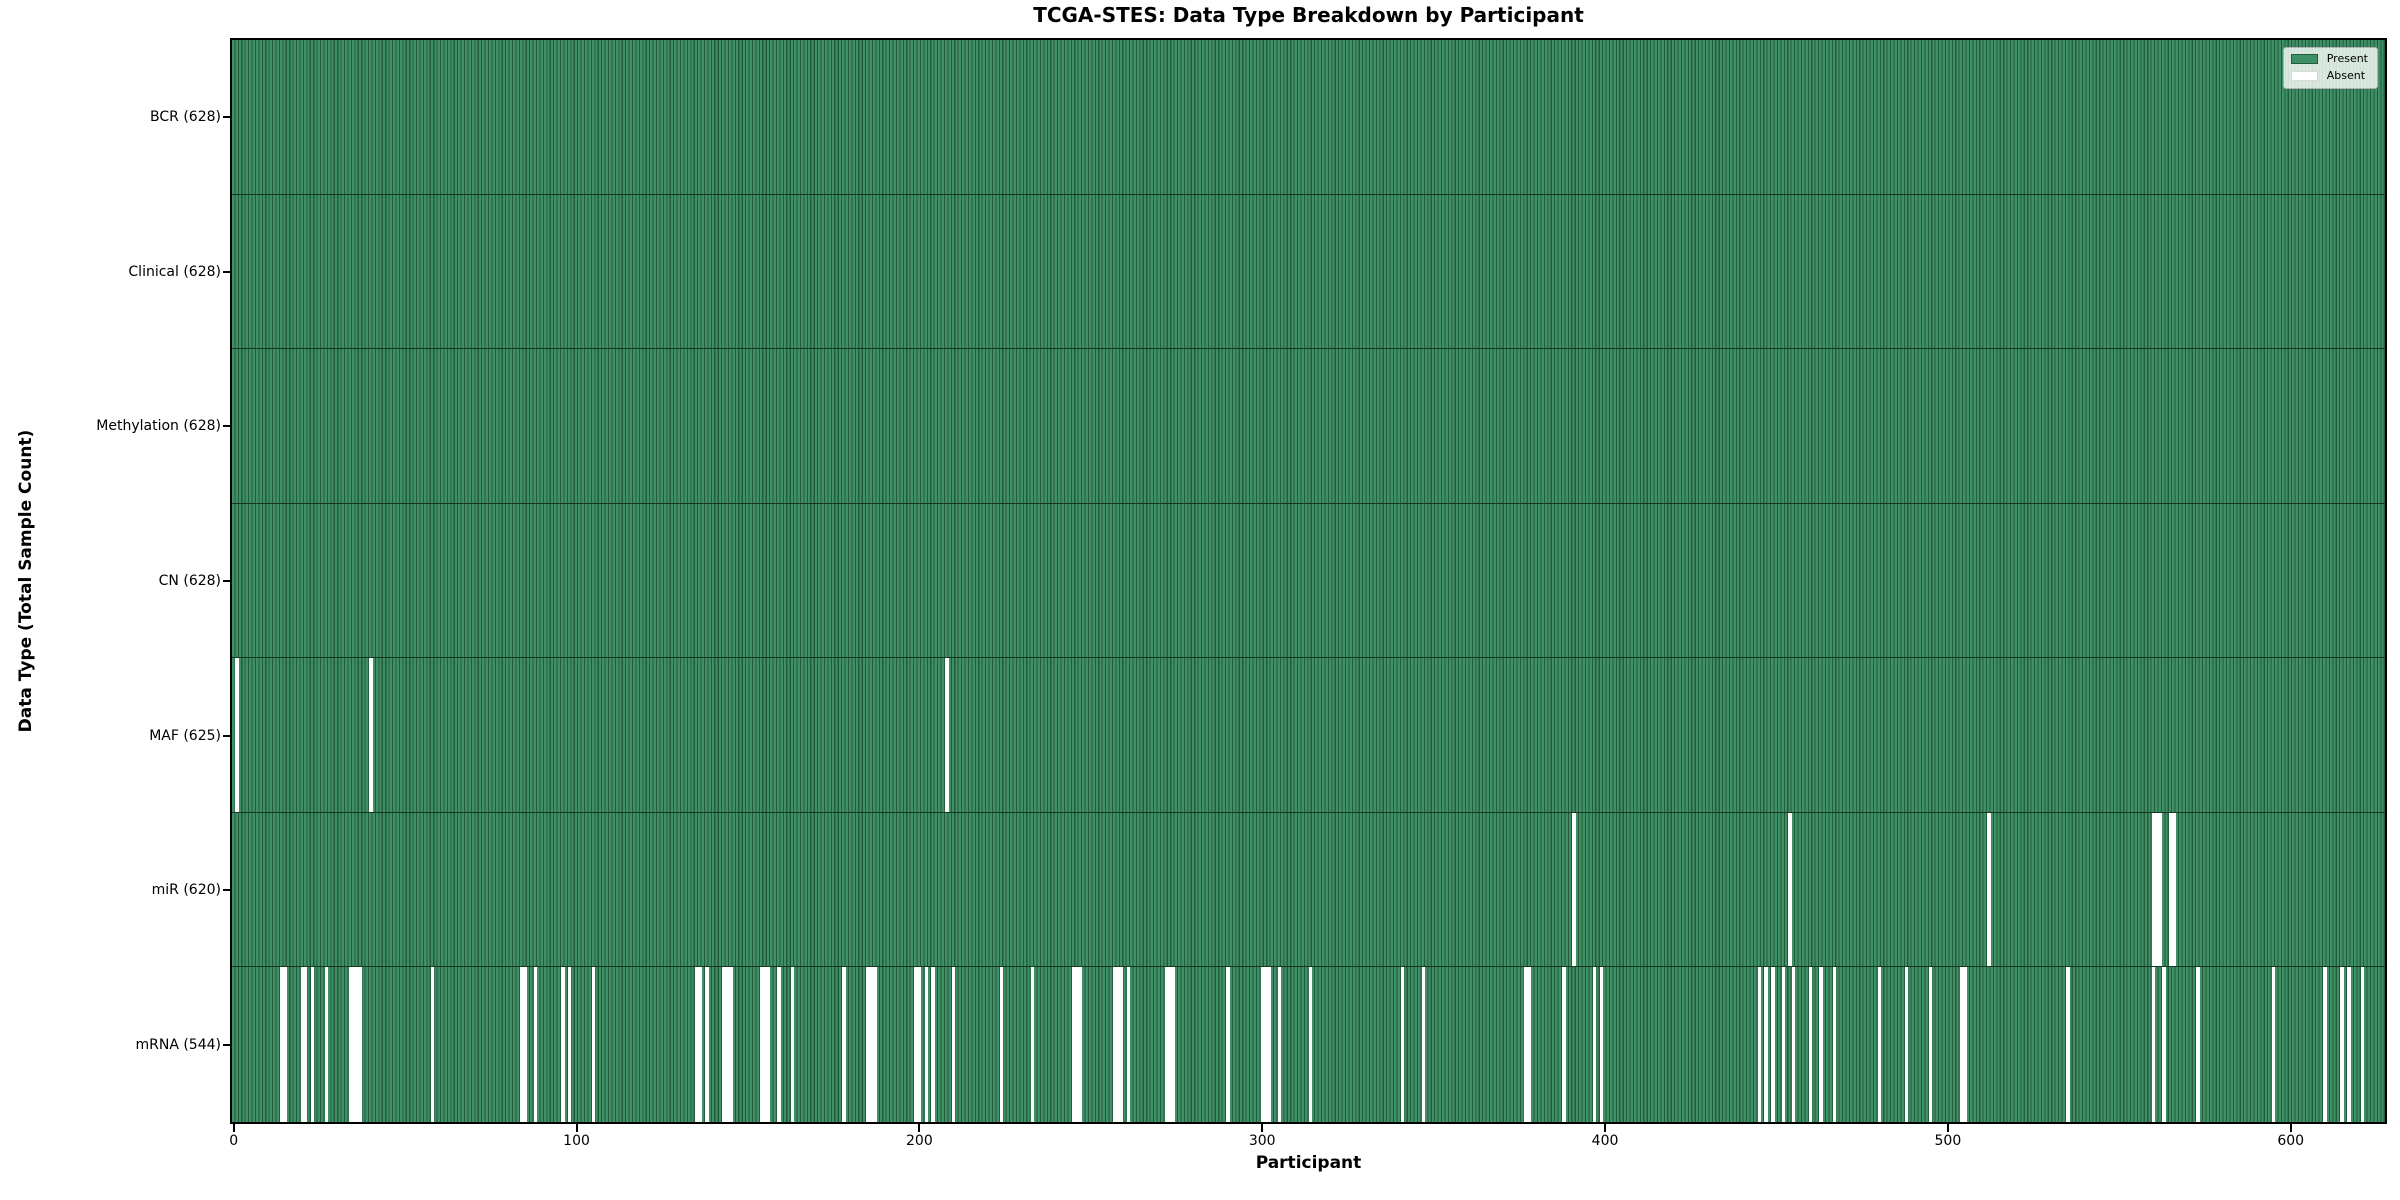  I want to click on y-tick-label-BCR: BCR (628), so click(185, 117).